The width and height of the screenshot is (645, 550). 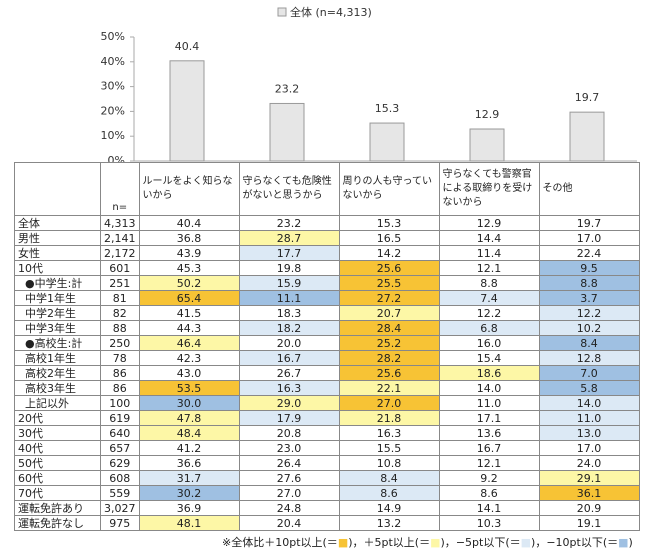 I want to click on cell: 5.8, so click(x=589, y=388).